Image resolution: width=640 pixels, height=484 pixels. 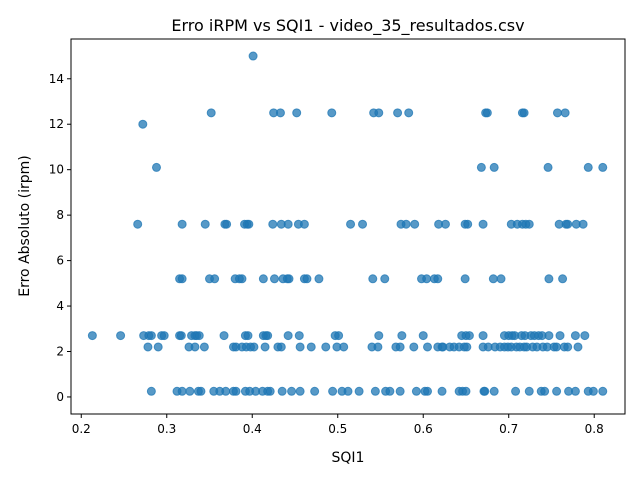 I want to click on x-axis: 0.2 0.3 0.4 0.5 0.6 0.7 0.8, so click(x=338, y=425).